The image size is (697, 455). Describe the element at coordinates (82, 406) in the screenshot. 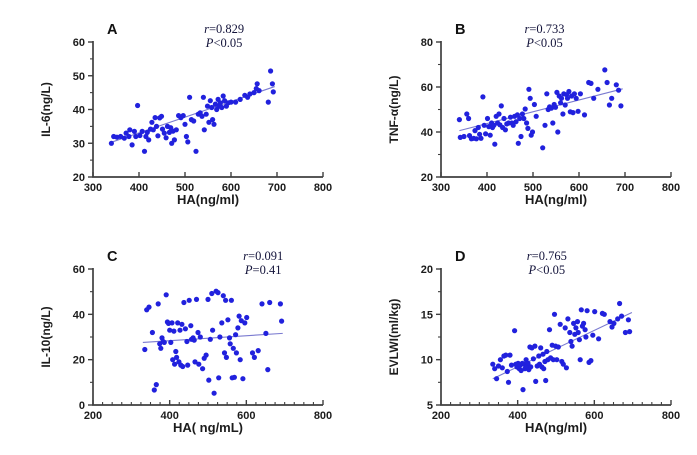

I see `y-tick-label: 0` at that location.